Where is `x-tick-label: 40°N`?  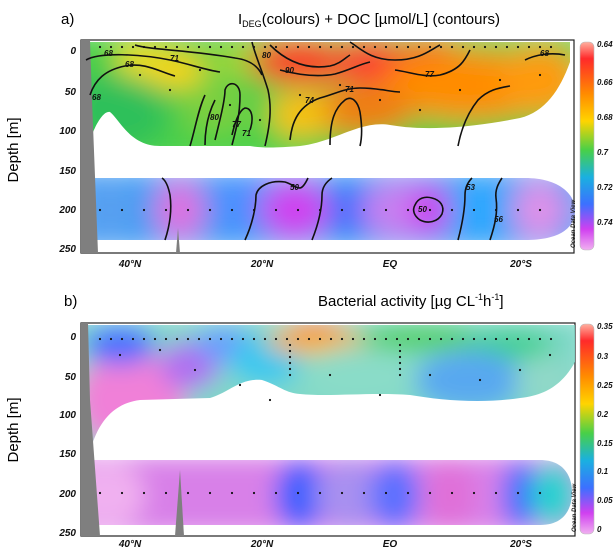 x-tick-label: 40°N is located at coordinates (130, 264).